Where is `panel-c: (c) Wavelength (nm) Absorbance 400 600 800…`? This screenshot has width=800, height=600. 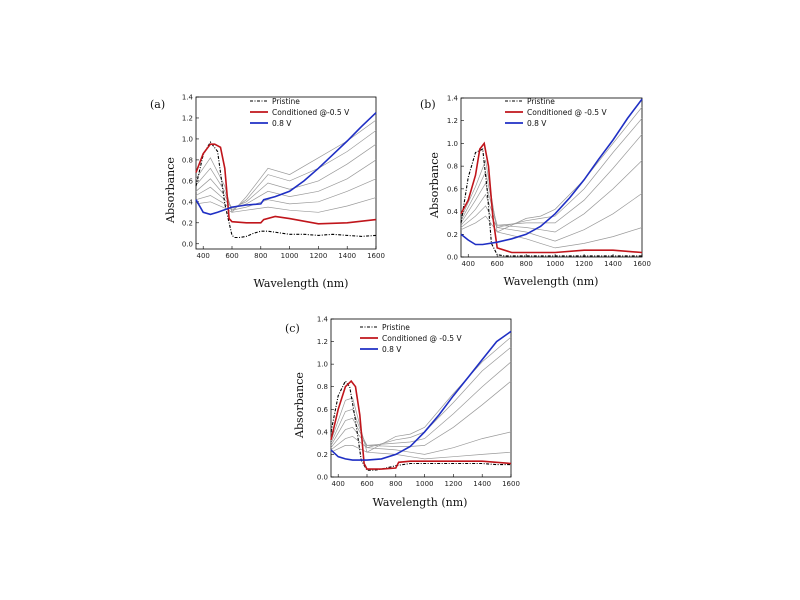 panel-c: (c) Wavelength (nm) Absorbance 400 600 800… is located at coordinates (402, 413).